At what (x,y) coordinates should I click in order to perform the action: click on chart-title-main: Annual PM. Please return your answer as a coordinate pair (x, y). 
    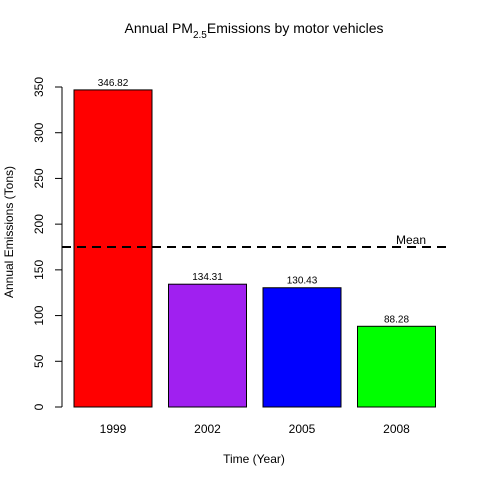
    Looking at the image, I should click on (158, 28).